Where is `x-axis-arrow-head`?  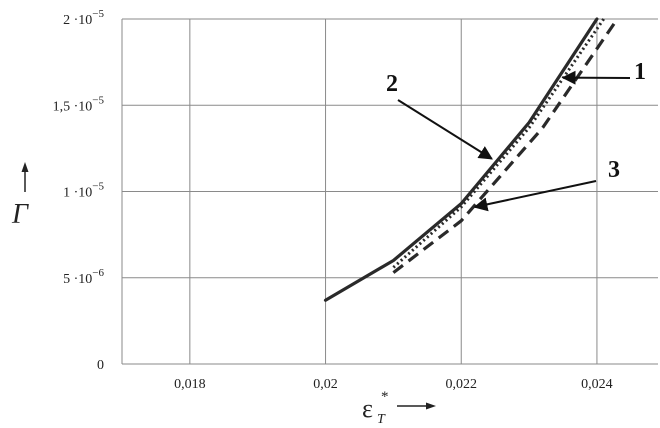 x-axis-arrow-head is located at coordinates (431, 406).